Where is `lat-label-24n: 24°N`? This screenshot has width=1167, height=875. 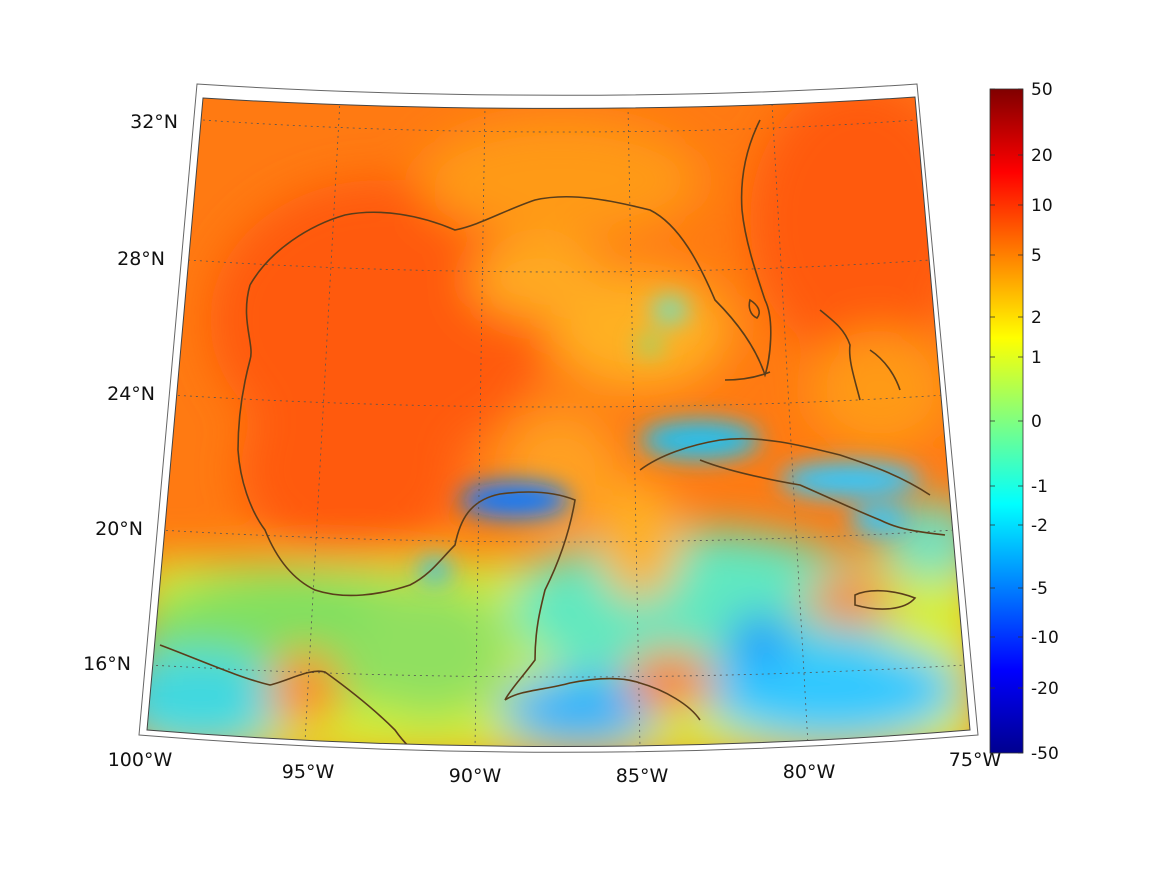 lat-label-24n: 24°N is located at coordinates (131, 394).